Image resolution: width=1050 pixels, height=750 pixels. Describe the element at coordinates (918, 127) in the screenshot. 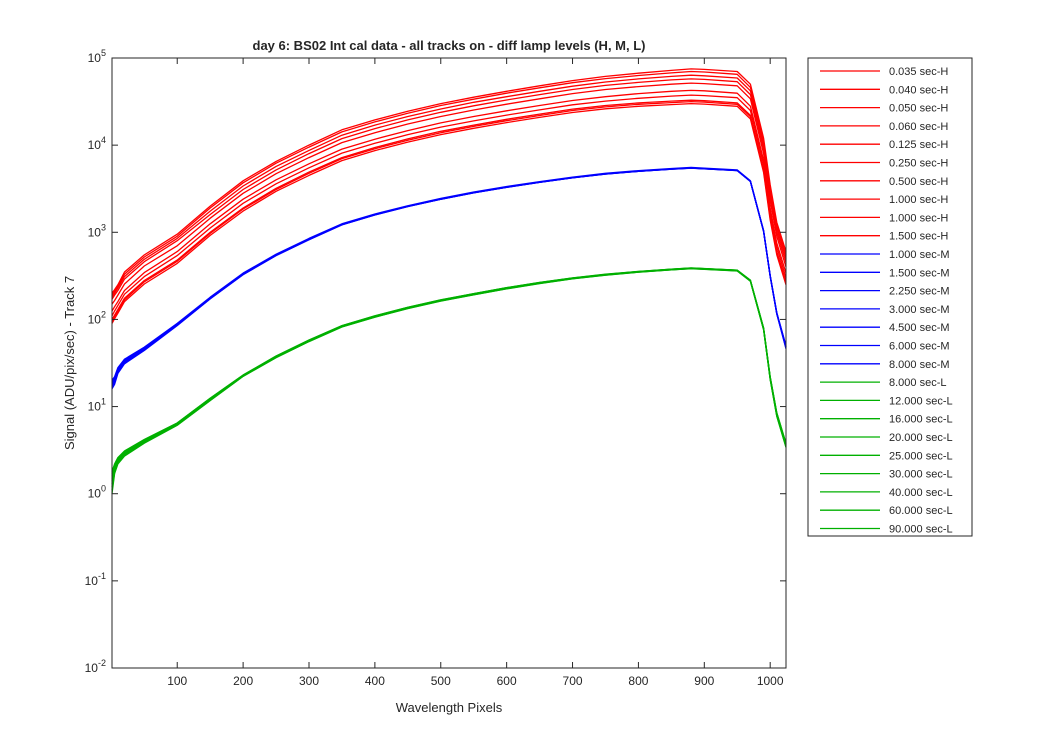

I see `legend-label: 0.060 sec-H` at that location.